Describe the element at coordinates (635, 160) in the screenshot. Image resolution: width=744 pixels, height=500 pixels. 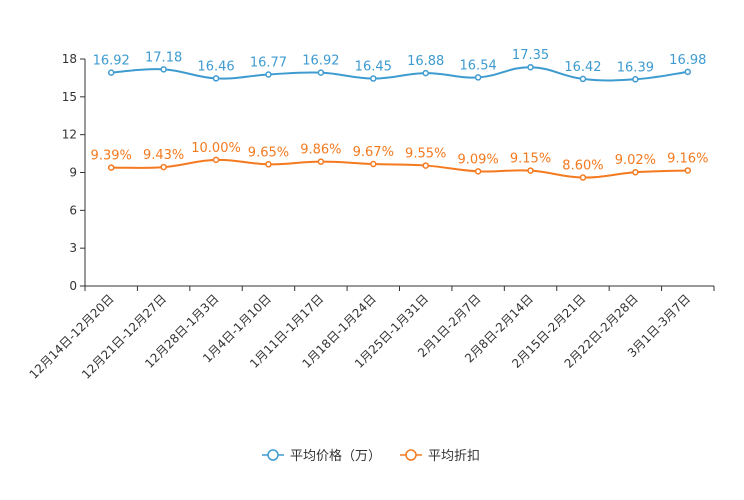
I see `data-label: 9.02%` at that location.